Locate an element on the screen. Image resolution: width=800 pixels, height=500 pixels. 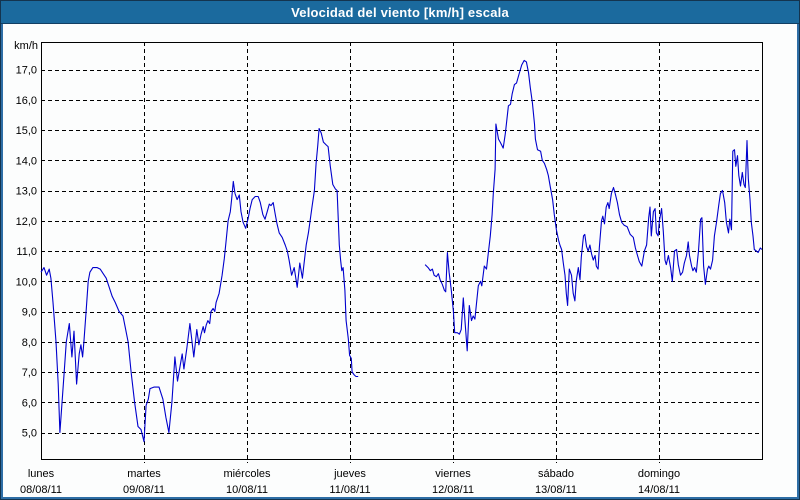
y-tick-label: 5,0 is located at coordinates (29, 434).